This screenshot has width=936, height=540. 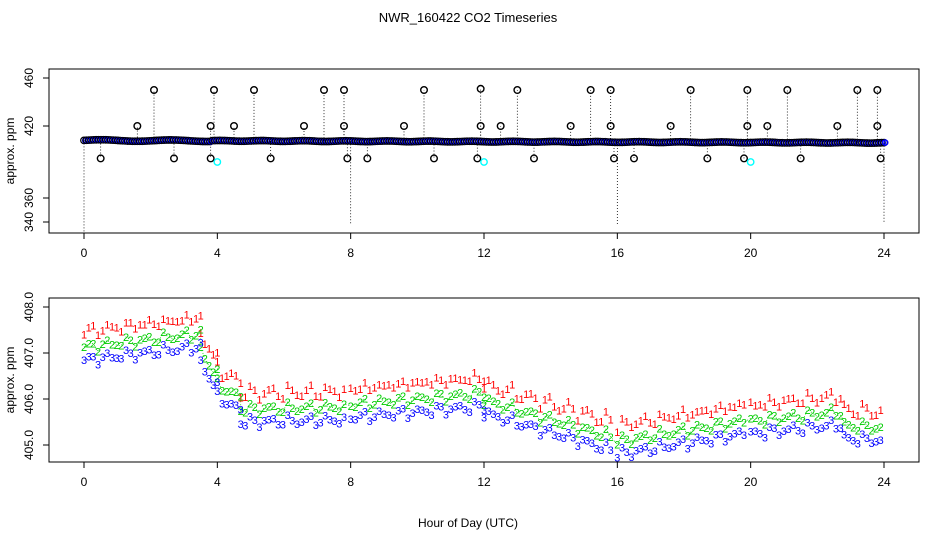 What do you see at coordinates (468, 17) in the screenshot?
I see `chart-title: NWR_160422 CO2 Timeseries` at bounding box center [468, 17].